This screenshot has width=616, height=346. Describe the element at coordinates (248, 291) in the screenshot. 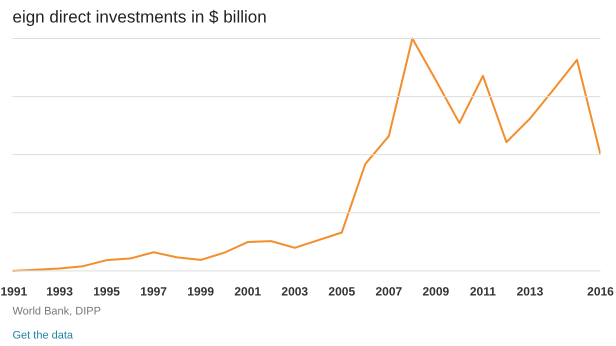

I see `x-tick-label: 2001` at that location.